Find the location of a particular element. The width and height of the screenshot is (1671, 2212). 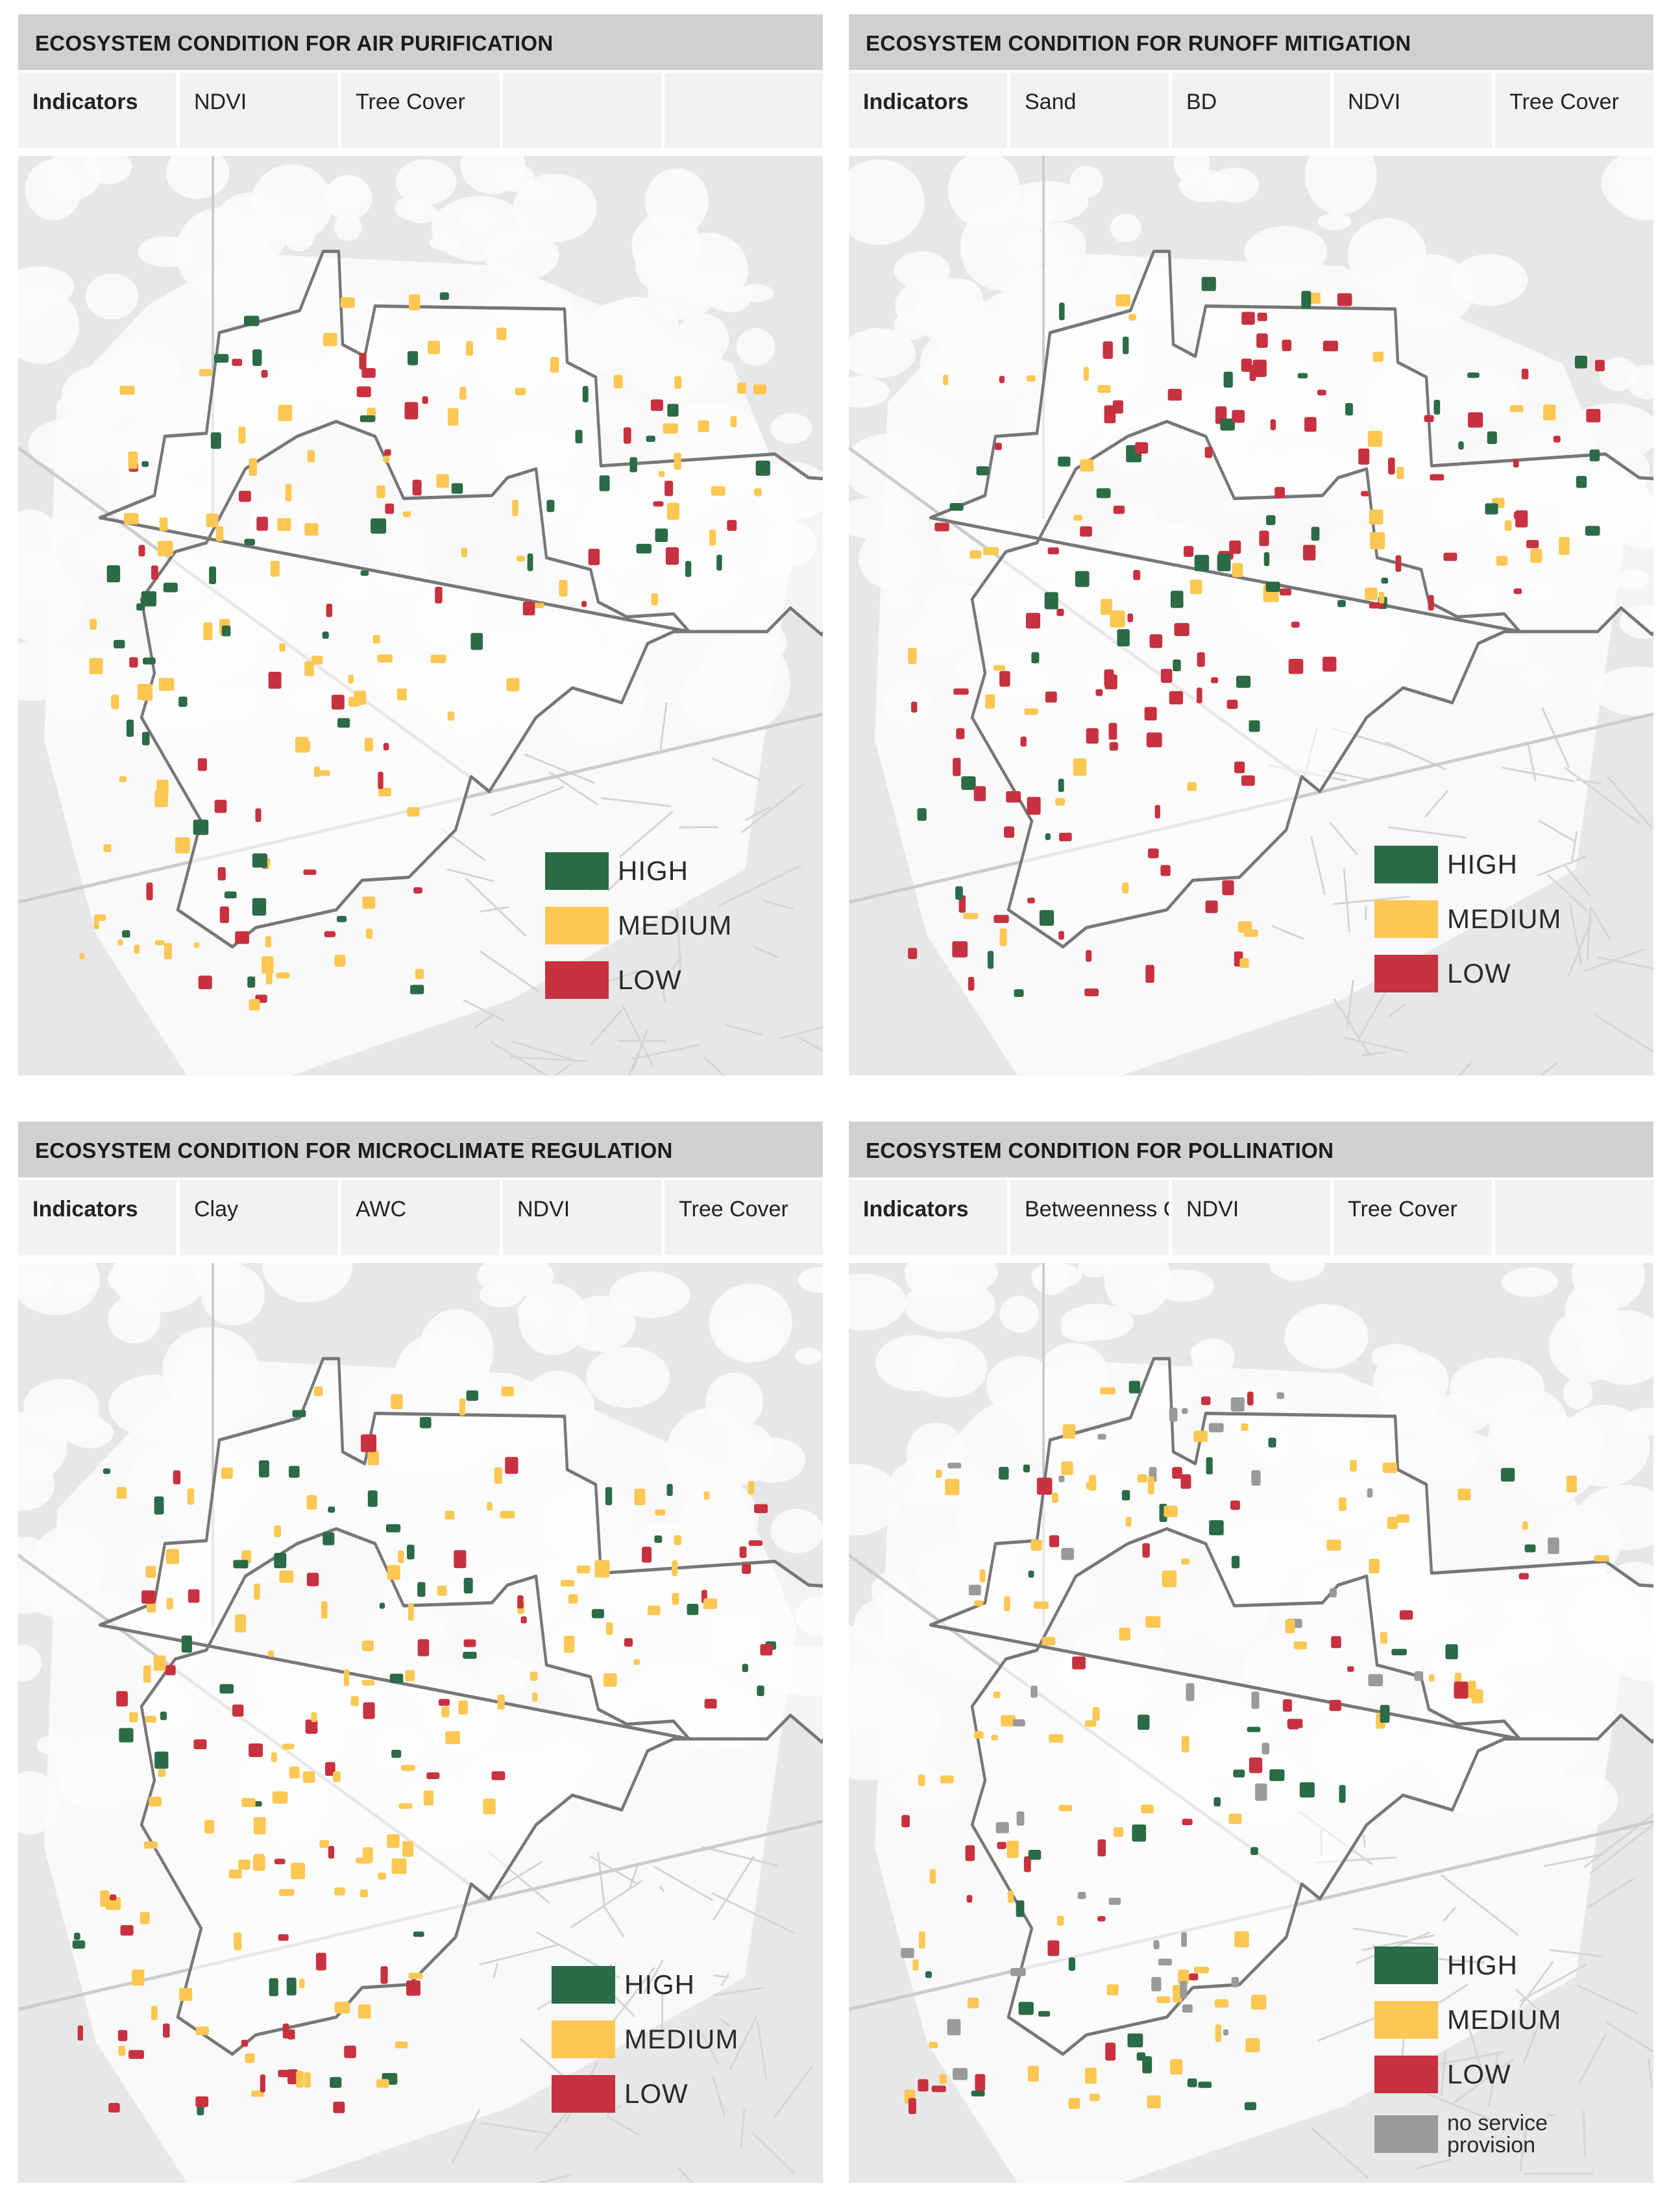

roads is located at coordinates (632, 888).